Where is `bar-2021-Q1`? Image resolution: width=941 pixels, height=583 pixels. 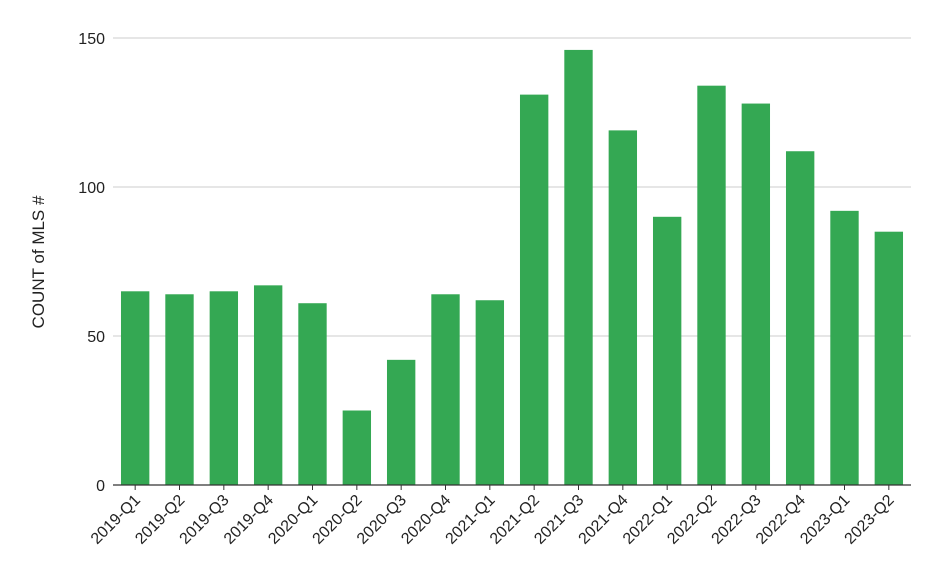 bar-2021-Q1 is located at coordinates (490, 392).